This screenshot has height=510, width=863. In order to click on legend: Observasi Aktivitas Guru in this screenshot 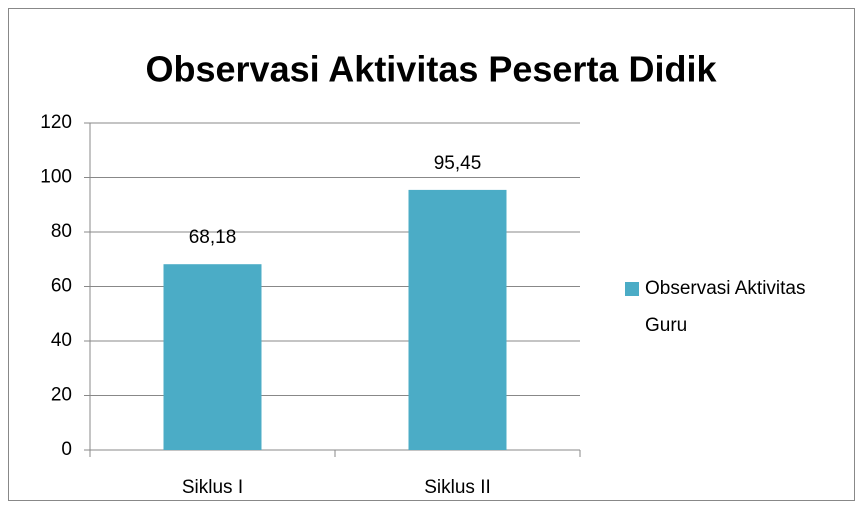, I will do `click(737, 307)`.